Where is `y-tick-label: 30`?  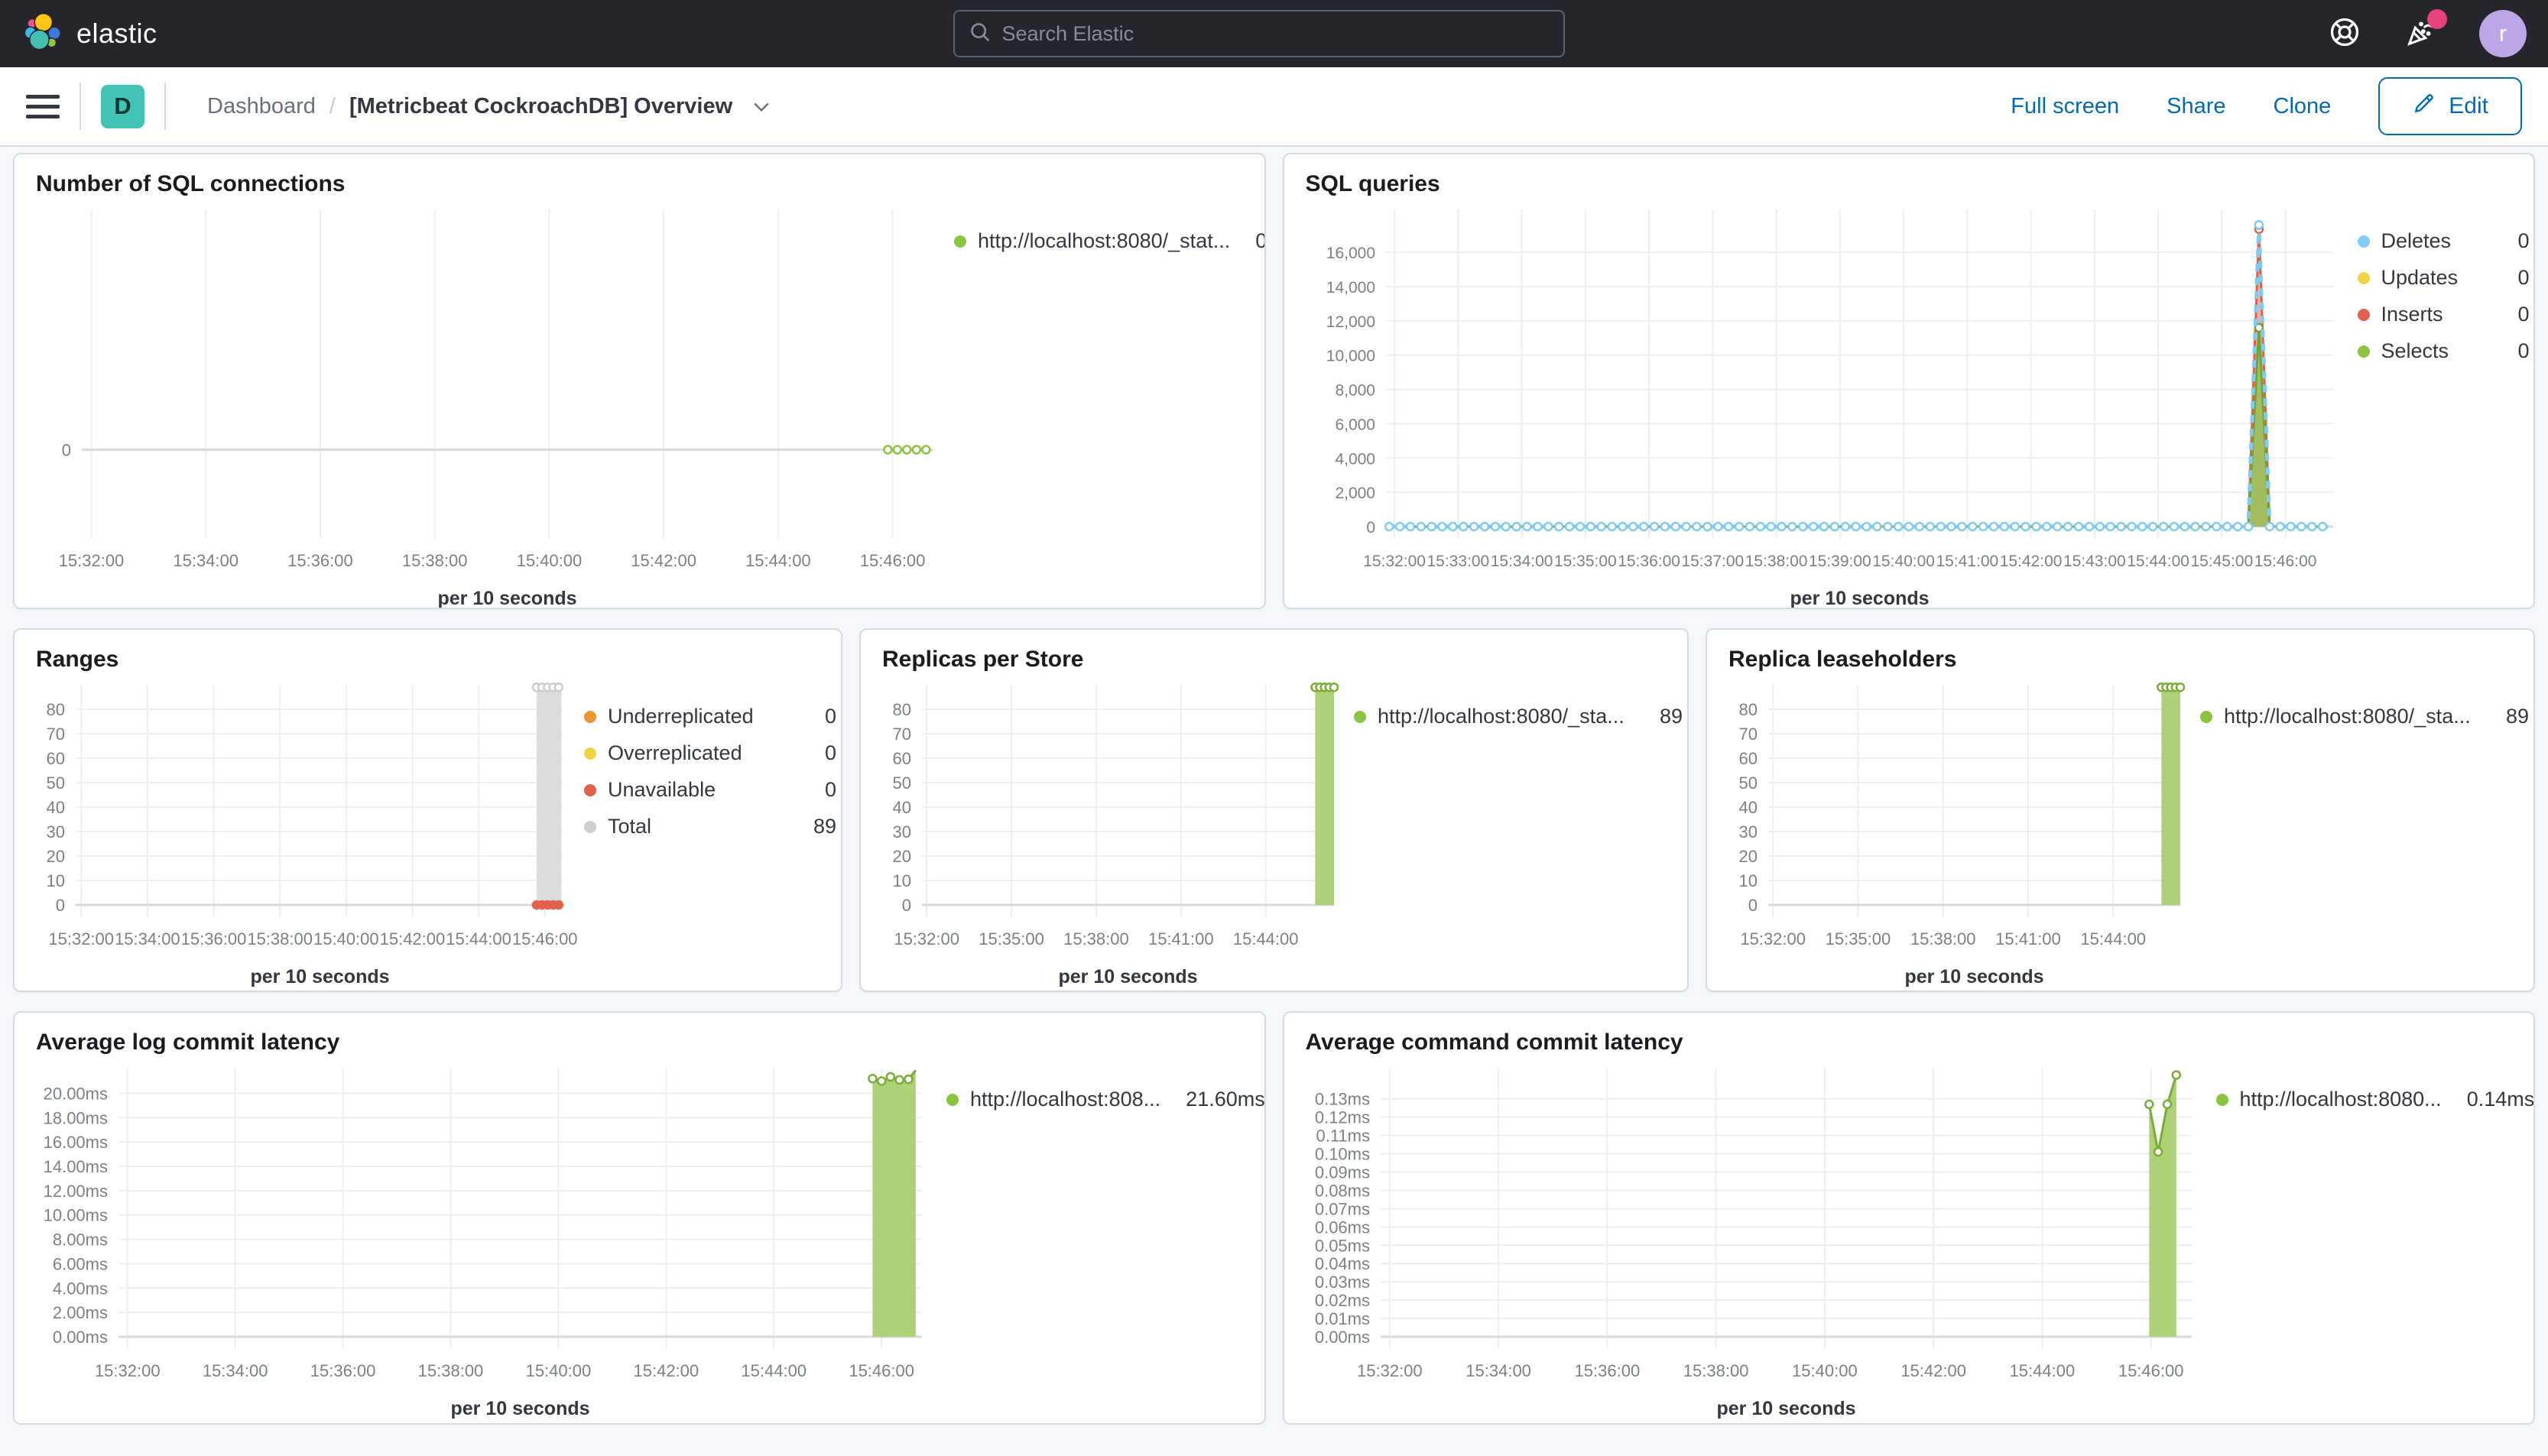
y-tick-label: 30 is located at coordinates (56, 831).